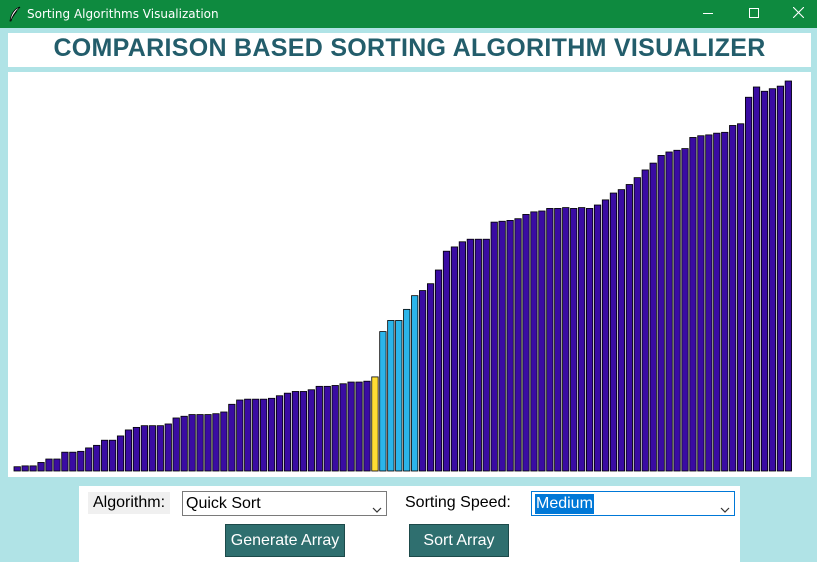 This screenshot has width=817, height=562. I want to click on algorithm-select-value: Quick Sort, so click(223, 503).